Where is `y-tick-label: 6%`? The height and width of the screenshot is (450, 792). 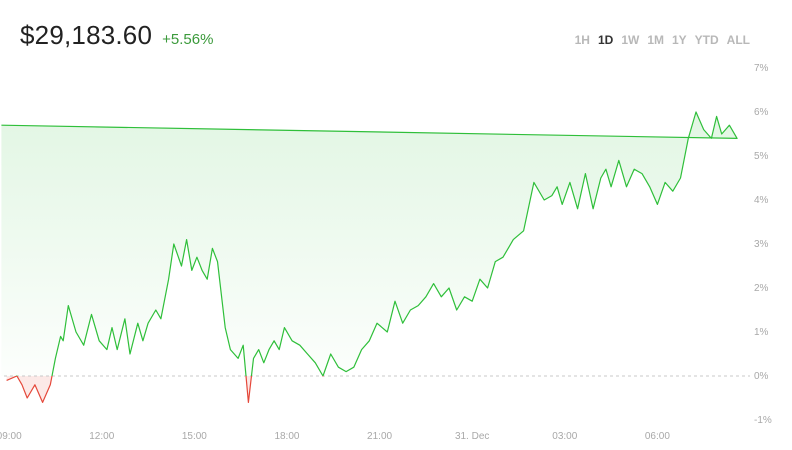 y-tick-label: 6% is located at coordinates (761, 112).